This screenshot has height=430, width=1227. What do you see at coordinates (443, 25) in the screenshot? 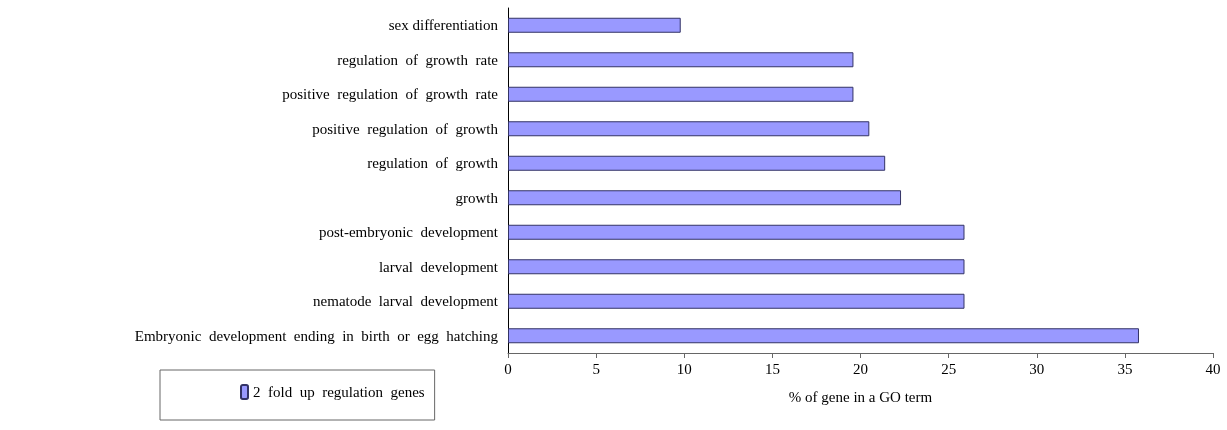
I see `y-tick-label: sex differentiation` at bounding box center [443, 25].